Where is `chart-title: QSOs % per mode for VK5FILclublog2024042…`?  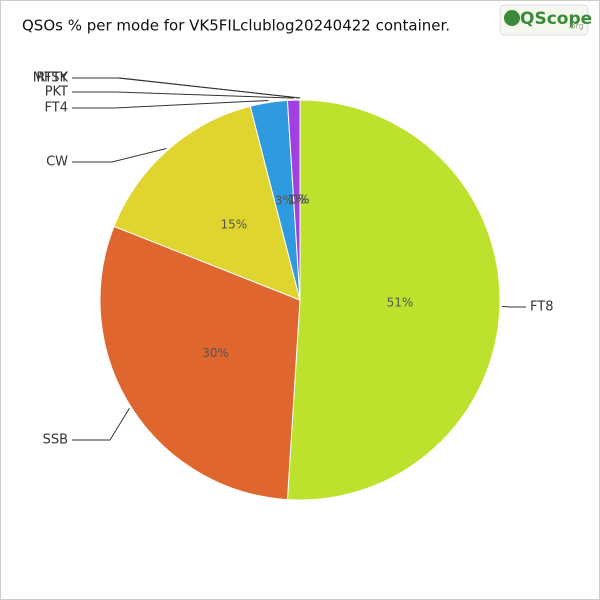 chart-title: QSOs % per mode for VK5FILclublog2024042… is located at coordinates (236, 26).